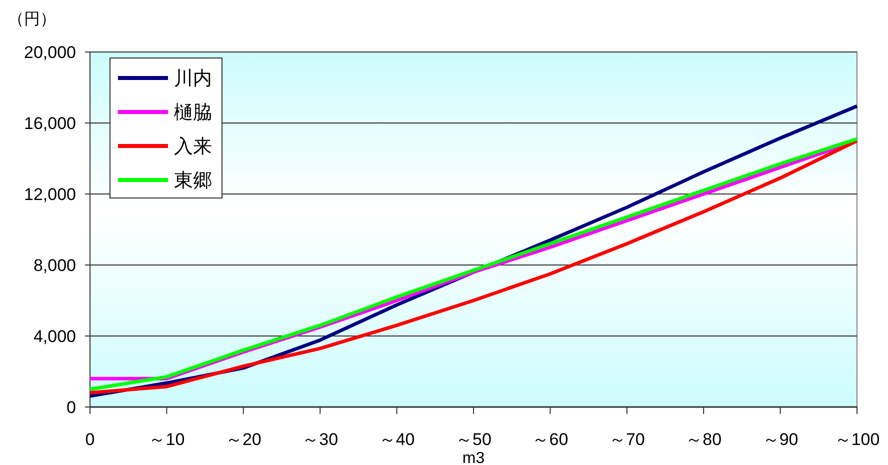 The width and height of the screenshot is (888, 465). Describe the element at coordinates (396, 439) in the screenshot. I see `x-tick-label: ～40` at that location.